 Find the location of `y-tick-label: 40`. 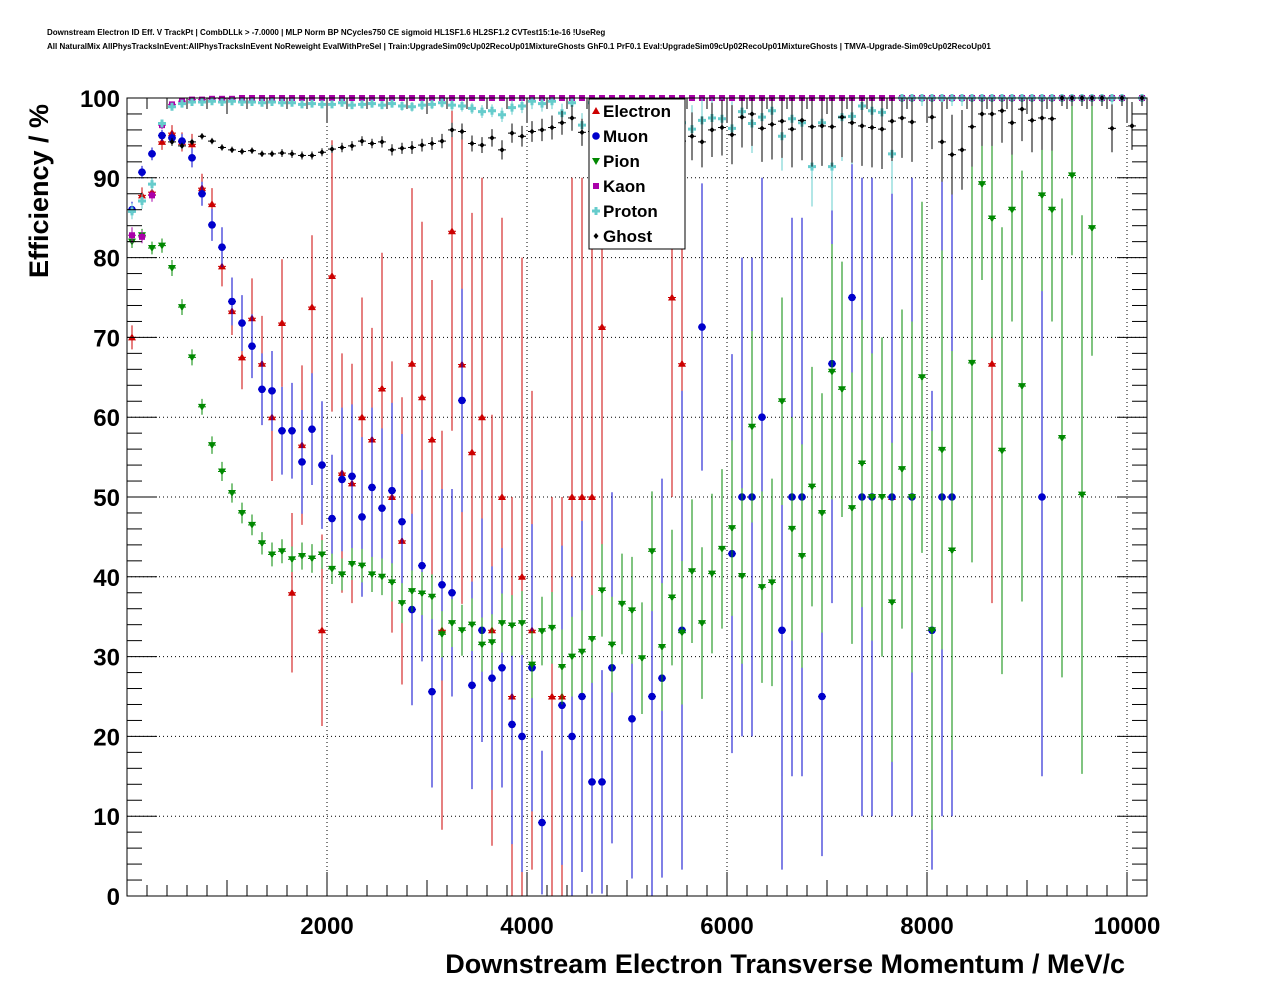

y-tick-label: 40 is located at coordinates (106, 578).